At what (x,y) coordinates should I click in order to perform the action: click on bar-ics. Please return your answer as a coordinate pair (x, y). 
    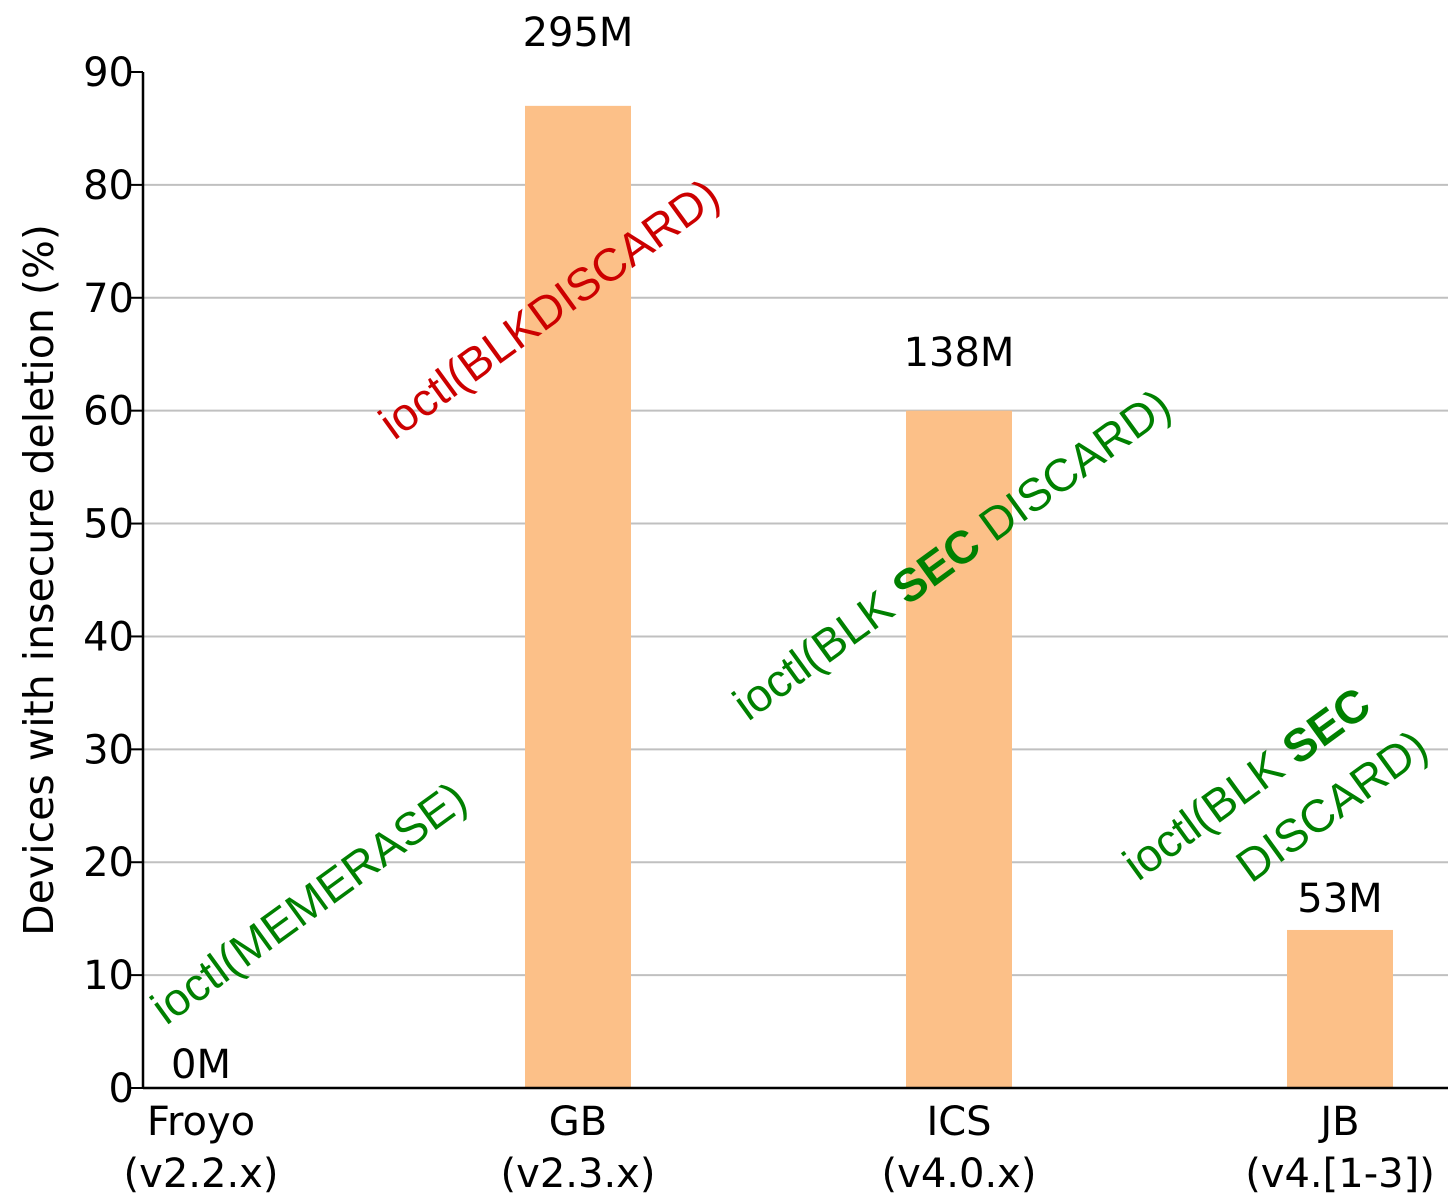
    Looking at the image, I should click on (959, 749).